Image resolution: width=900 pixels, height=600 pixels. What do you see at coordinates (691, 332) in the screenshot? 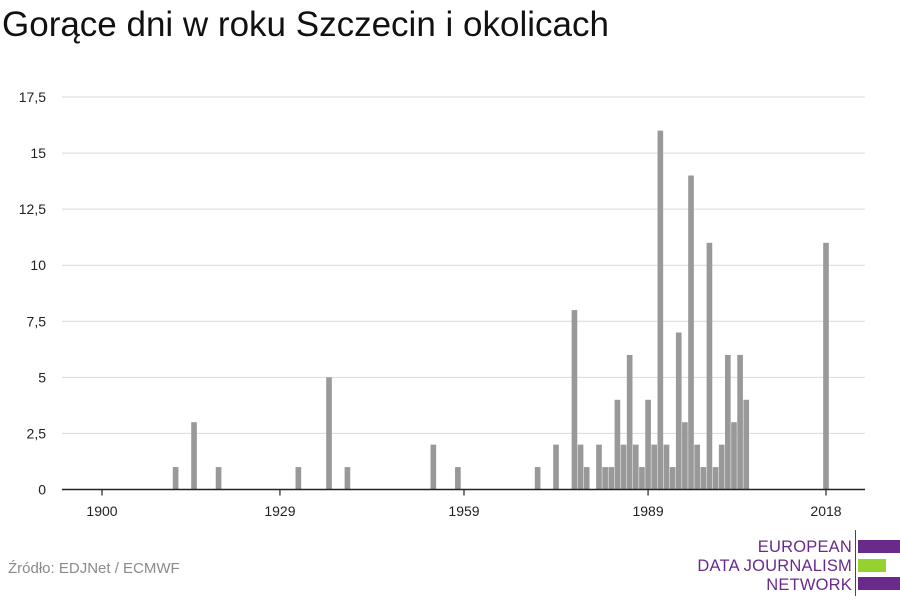
I see `bar-1996` at bounding box center [691, 332].